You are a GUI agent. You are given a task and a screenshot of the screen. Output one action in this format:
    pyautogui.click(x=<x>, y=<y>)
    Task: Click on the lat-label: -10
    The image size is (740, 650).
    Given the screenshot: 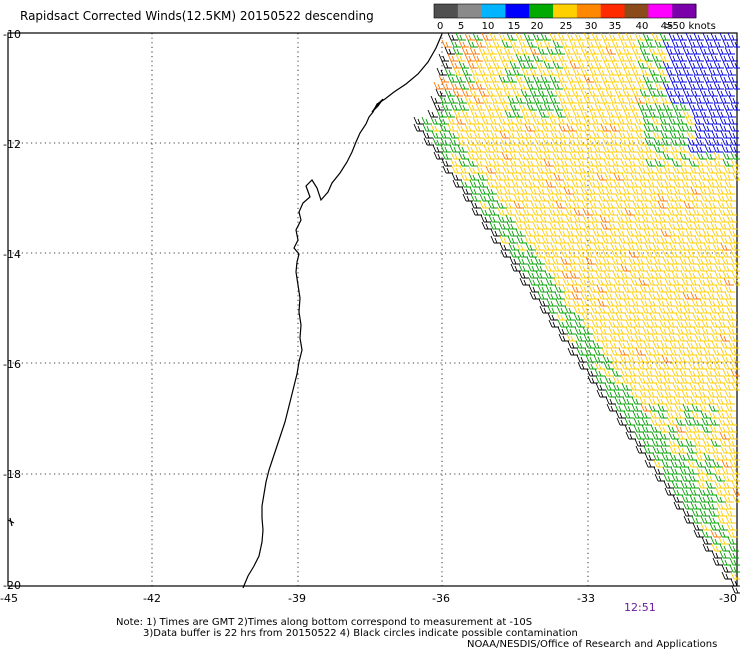 What is the action you would take?
    pyautogui.click(x=12, y=34)
    